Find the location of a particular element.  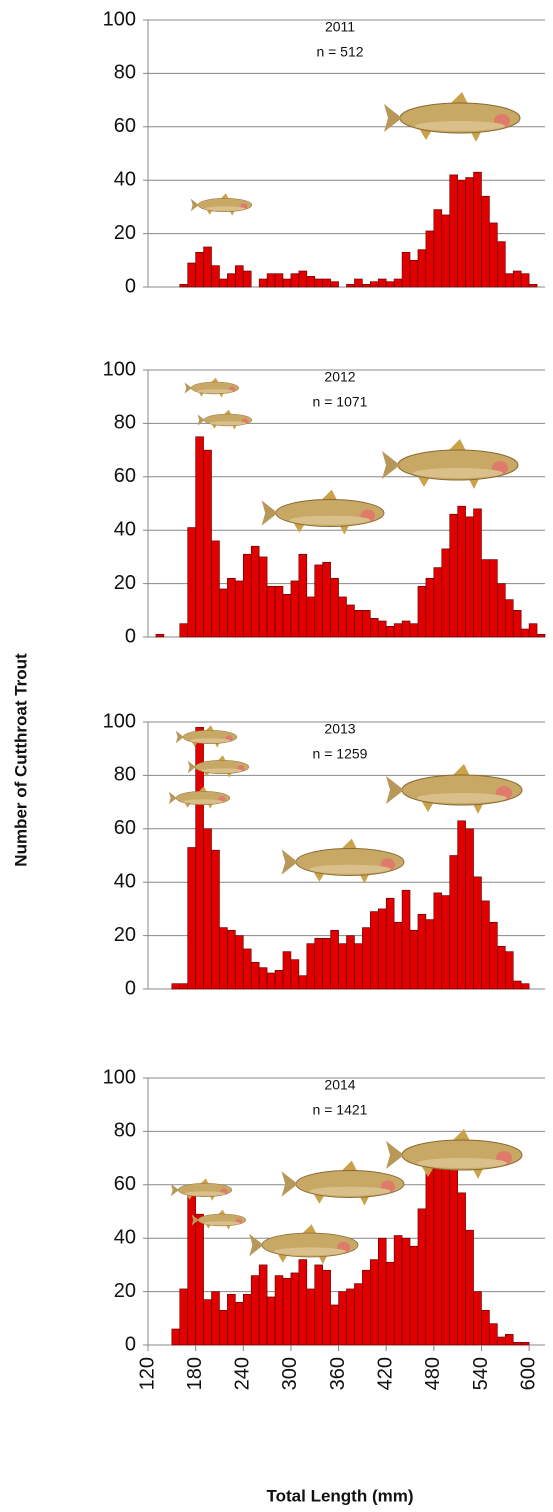

panel-title: 2012 is located at coordinates (339, 377).